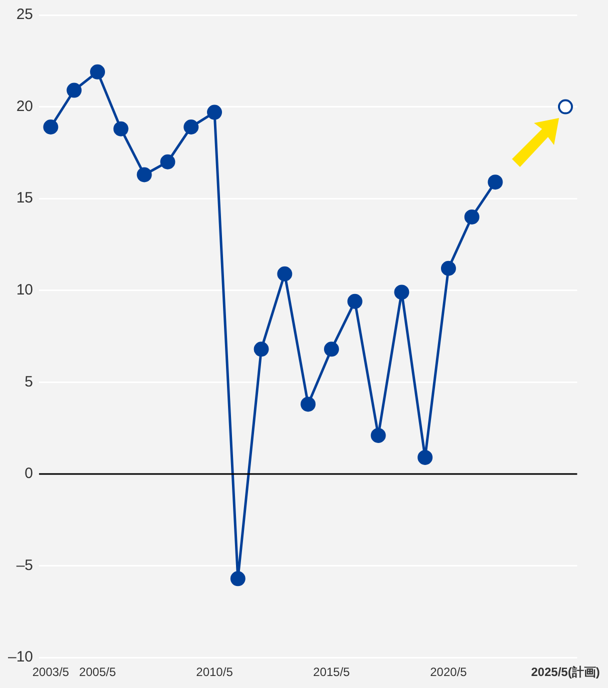 This screenshot has height=688, width=608. What do you see at coordinates (97, 672) in the screenshot?
I see `x-tick-label: 2005/5` at bounding box center [97, 672].